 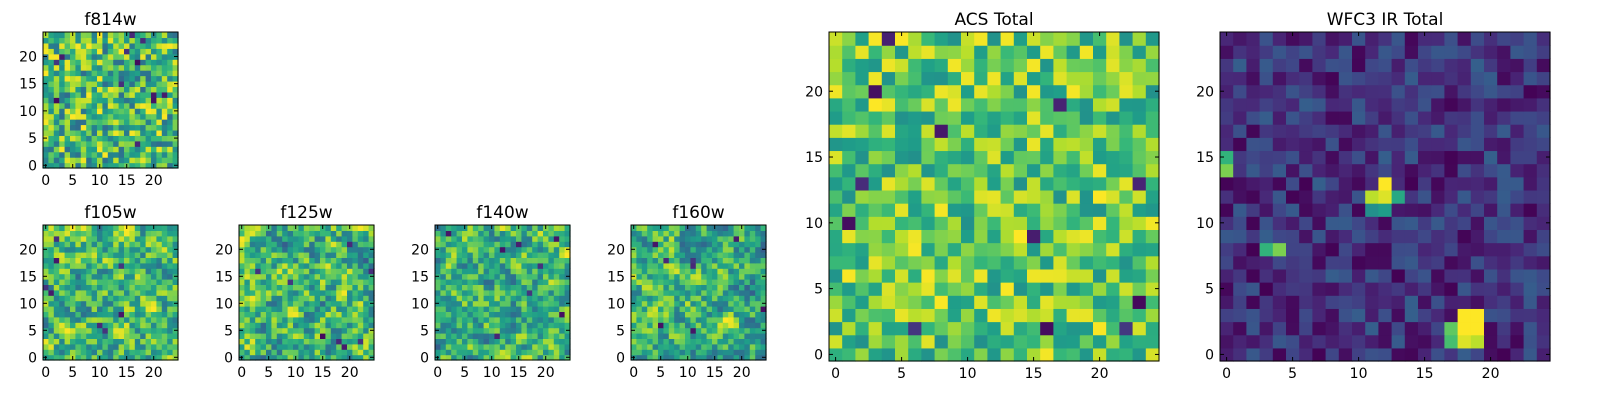 What do you see at coordinates (306, 292) in the screenshot?
I see `axes-frame` at bounding box center [306, 292].